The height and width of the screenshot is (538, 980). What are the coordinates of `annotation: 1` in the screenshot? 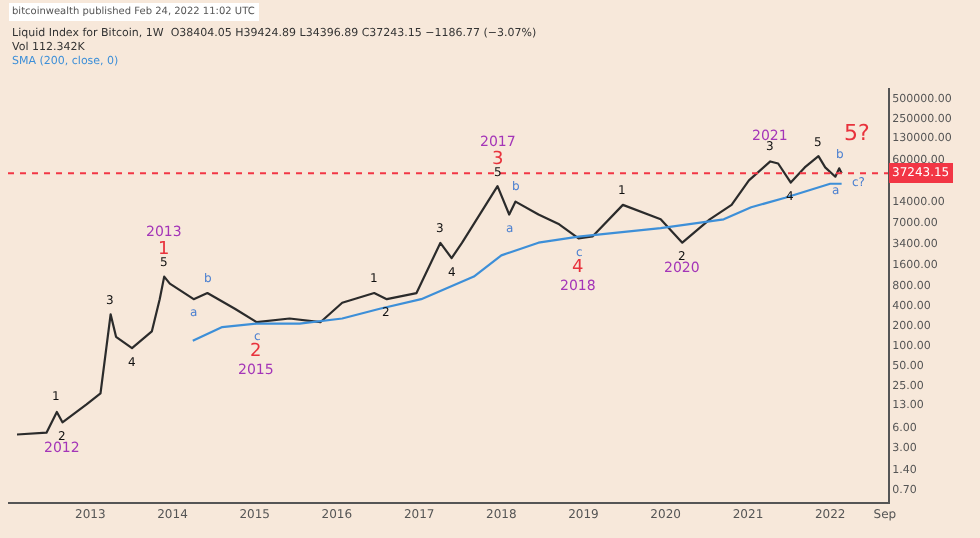 It's located at (164, 250).